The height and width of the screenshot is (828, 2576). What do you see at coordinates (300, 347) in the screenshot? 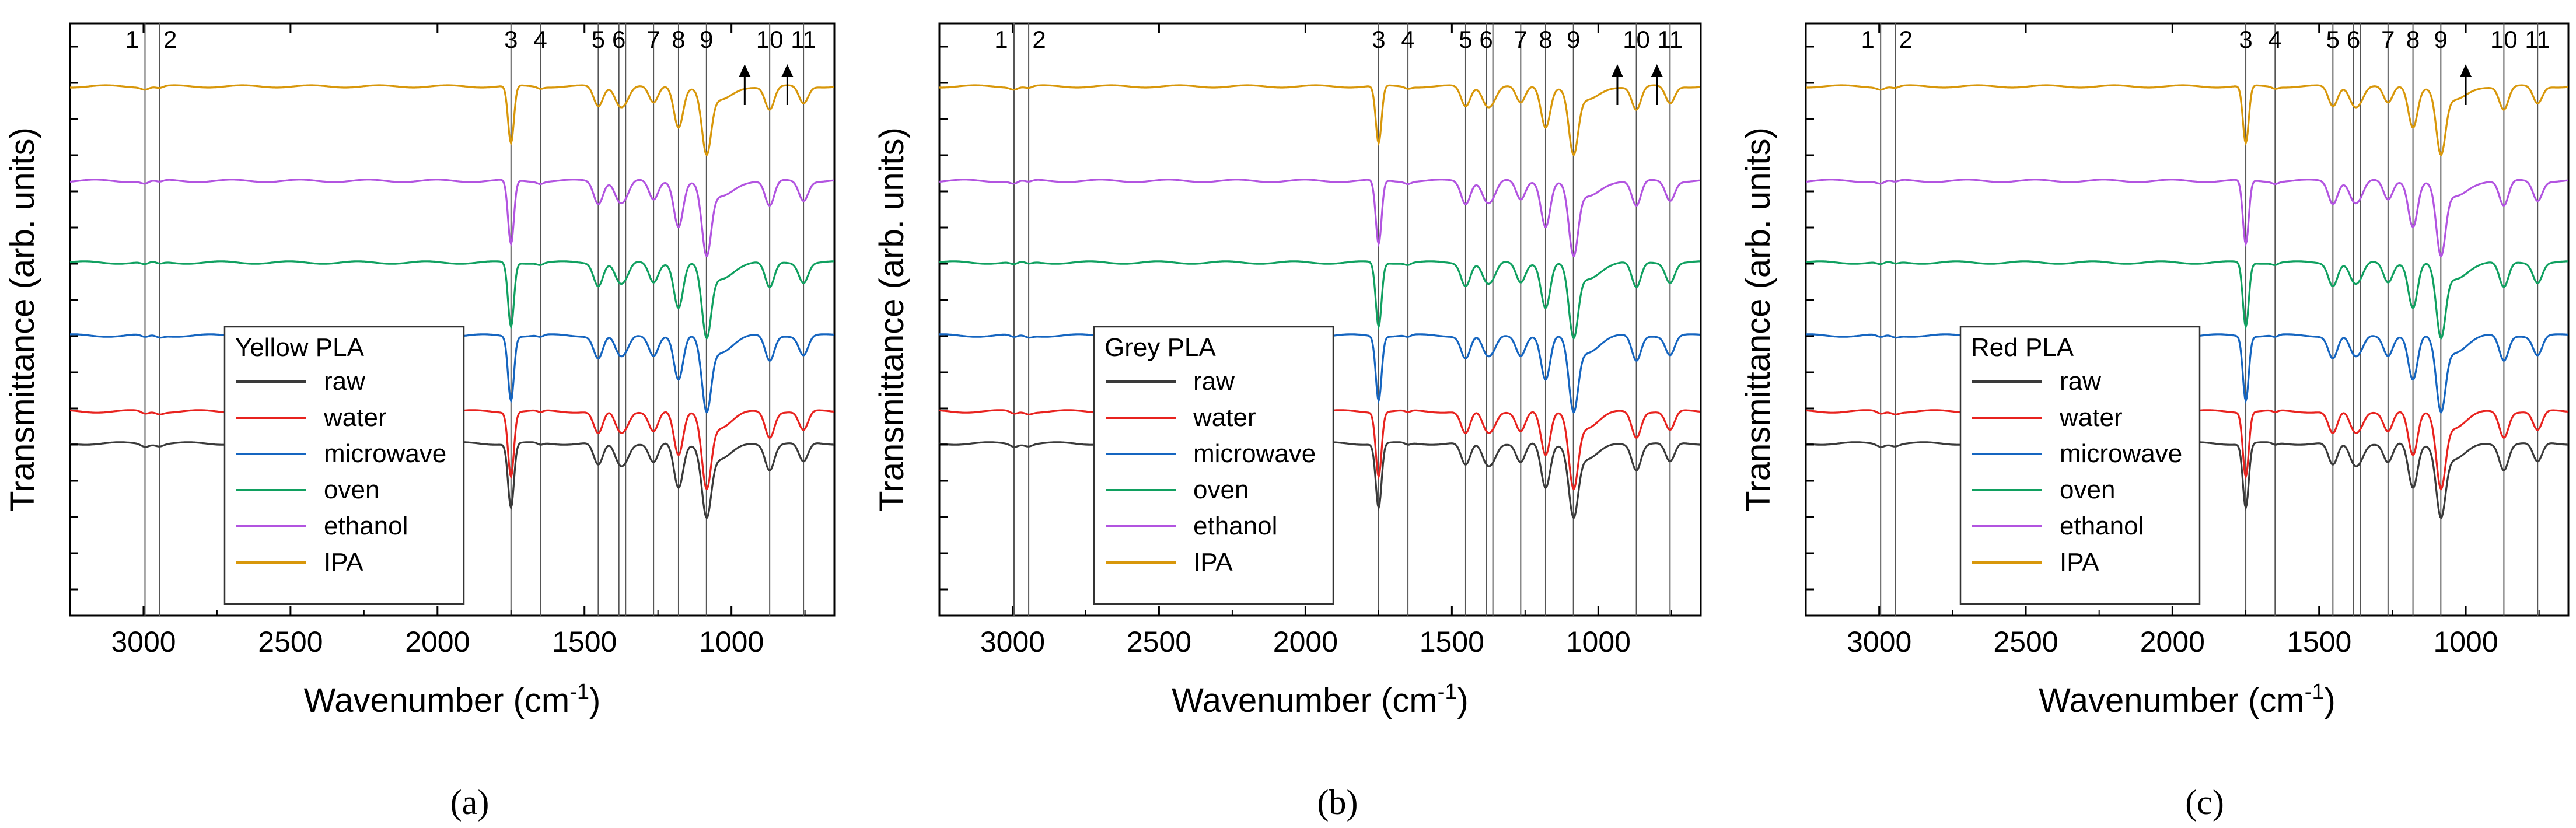
I see `legend-title: Yellow PLA` at bounding box center [300, 347].